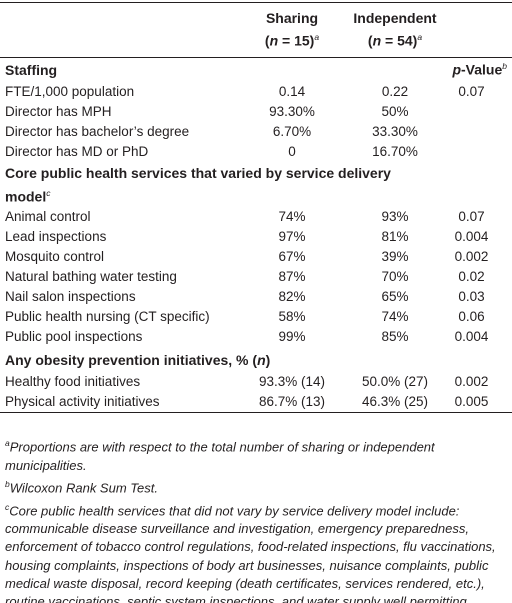  Describe the element at coordinates (395, 111) in the screenshot. I see `table-cell: 50%` at that location.